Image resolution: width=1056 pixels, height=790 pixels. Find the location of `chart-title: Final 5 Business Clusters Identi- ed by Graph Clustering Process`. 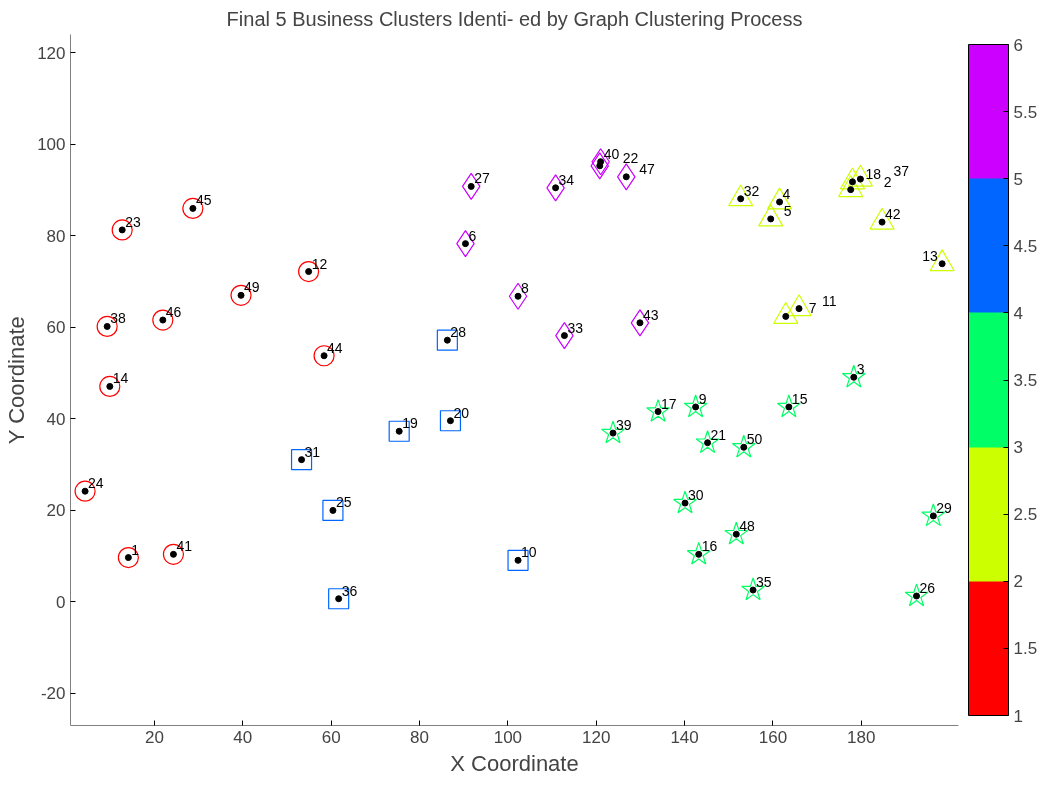

chart-title: Final 5 Business Clusters Identi- ed by Graph Clustering Process is located at coordinates (514, 18).